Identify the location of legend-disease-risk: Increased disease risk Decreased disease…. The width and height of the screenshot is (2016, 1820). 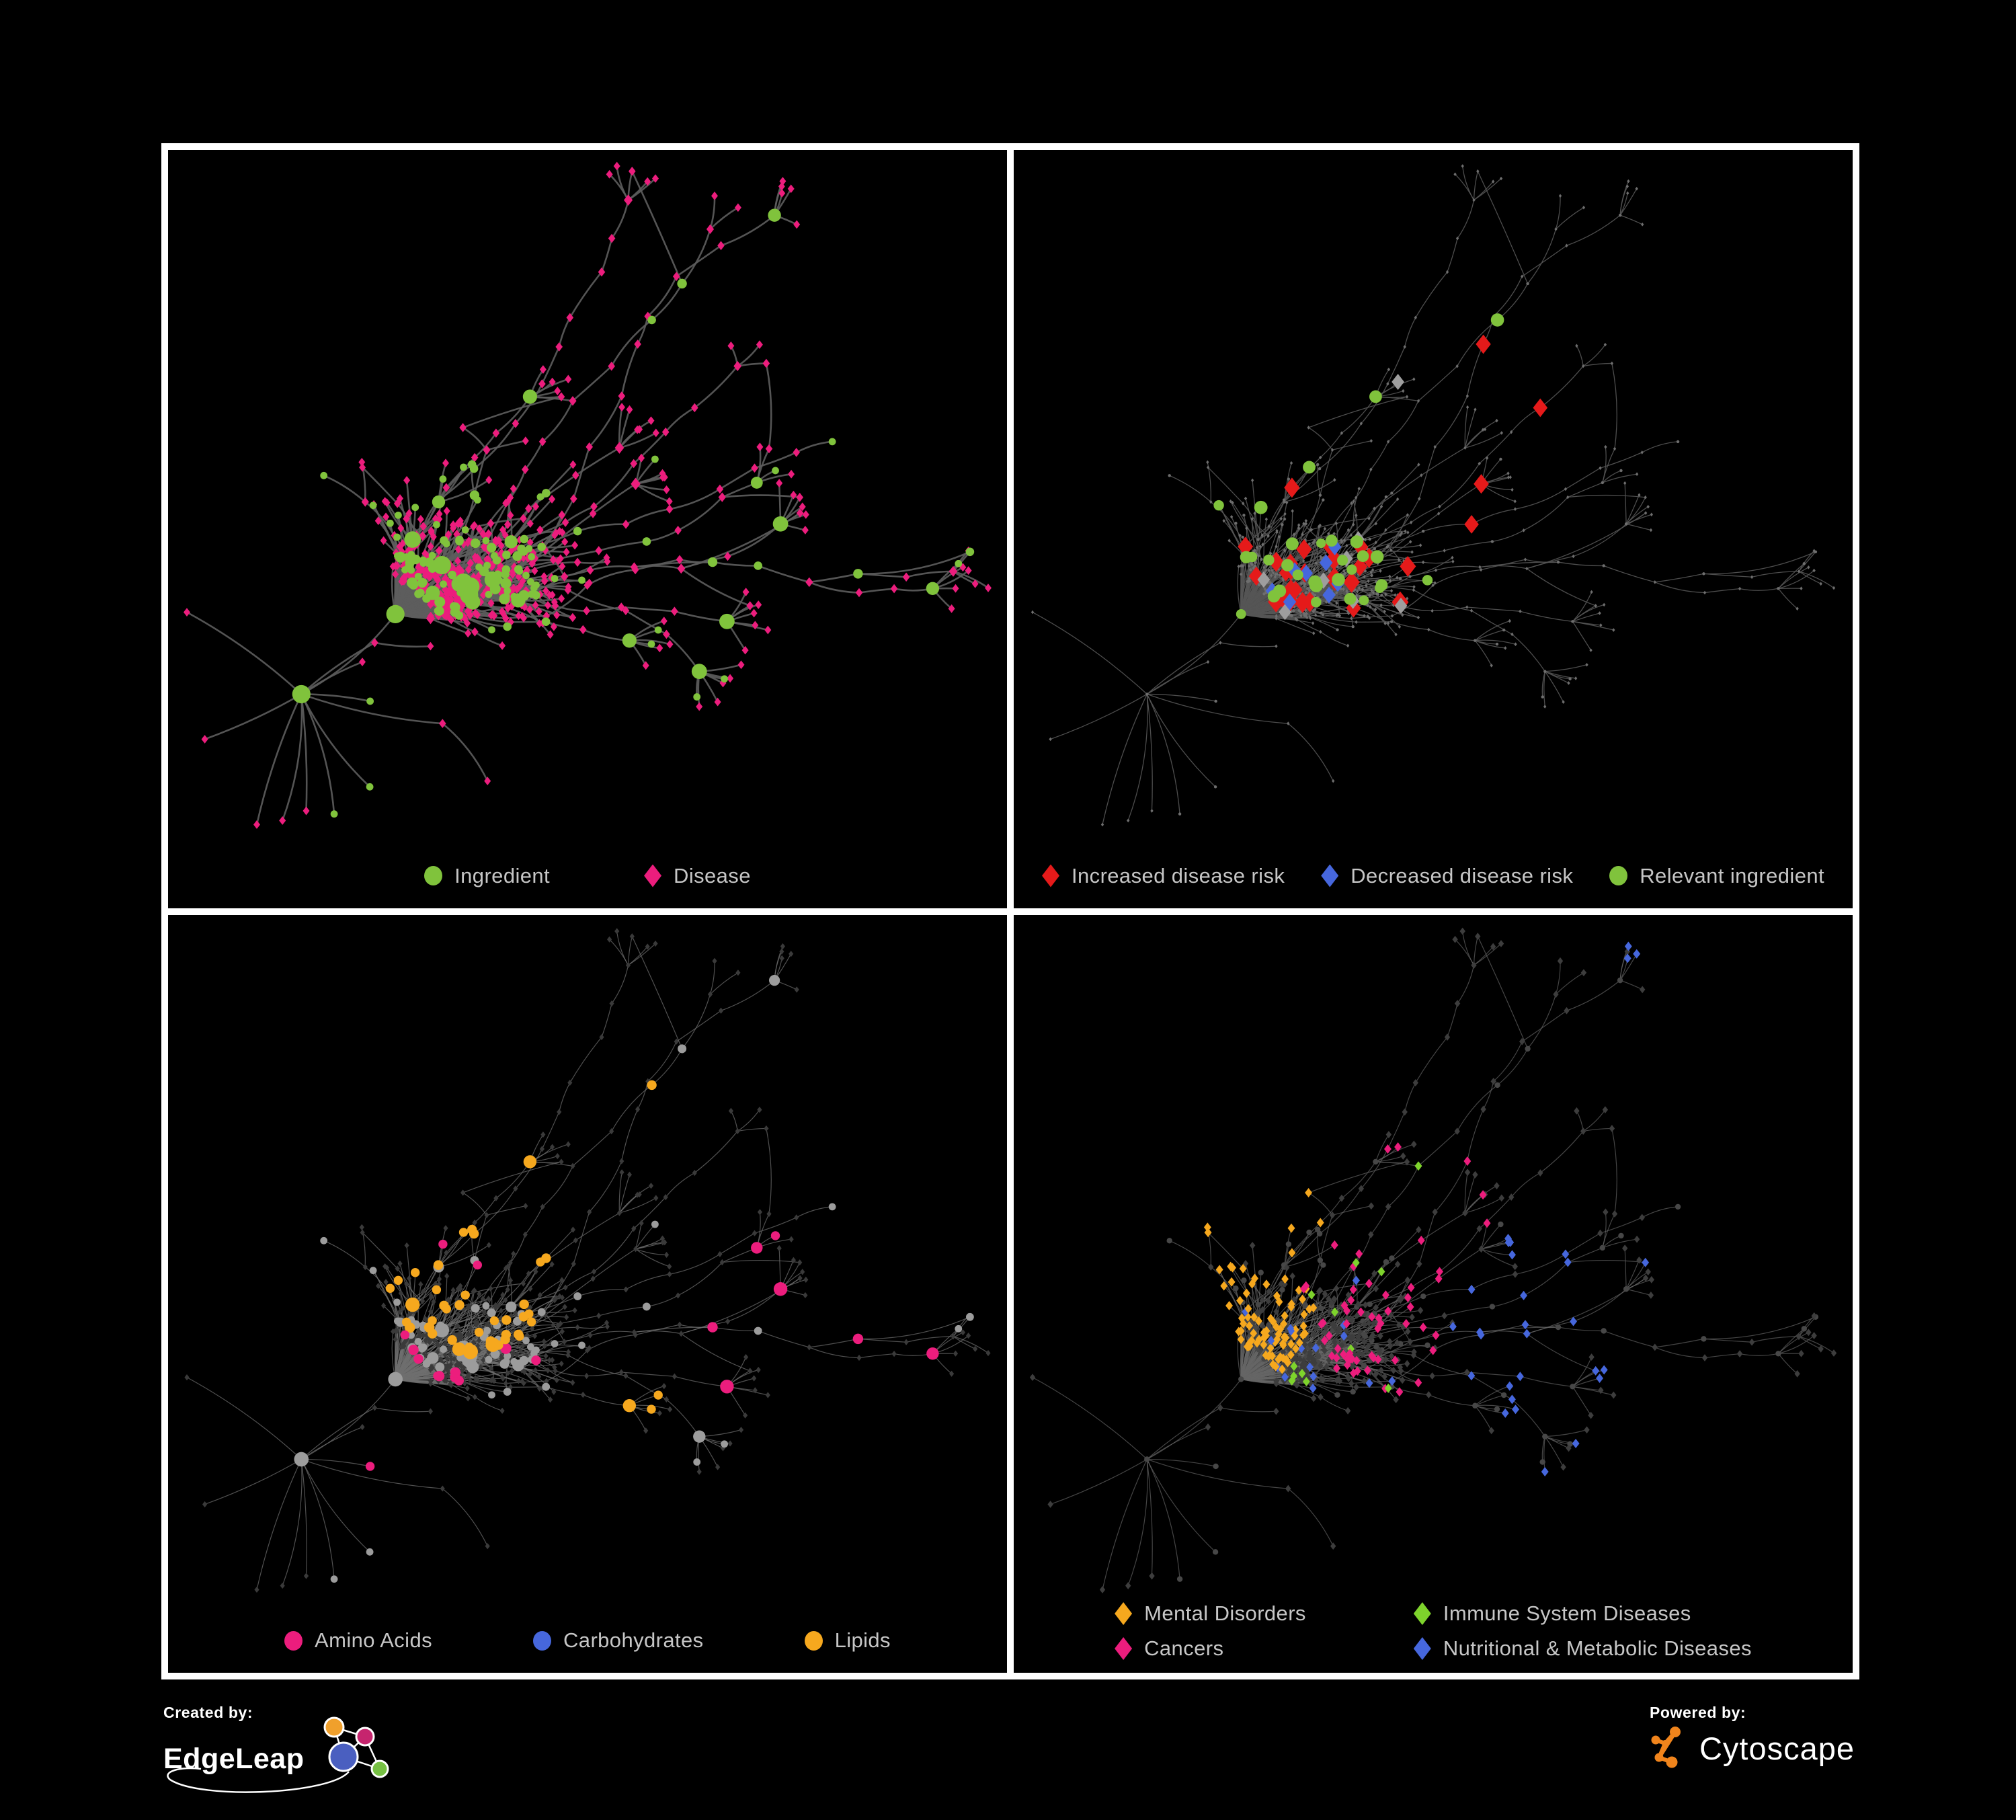
(1433, 876).